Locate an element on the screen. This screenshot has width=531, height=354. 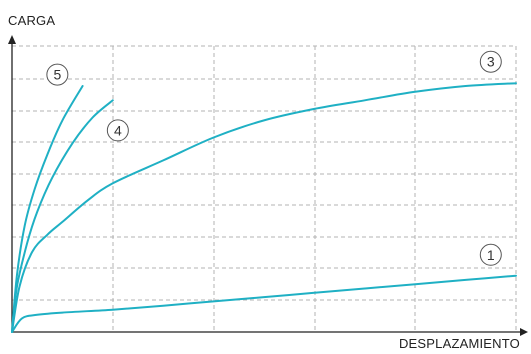
series-label-1: 1 is located at coordinates (490, 254).